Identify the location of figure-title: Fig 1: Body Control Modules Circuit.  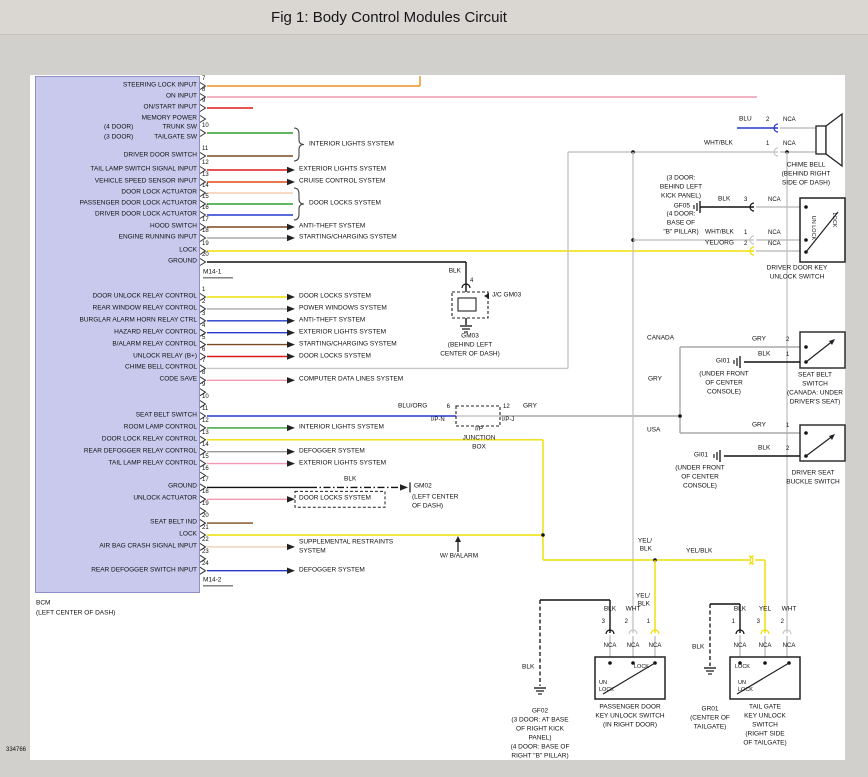
(389, 17).